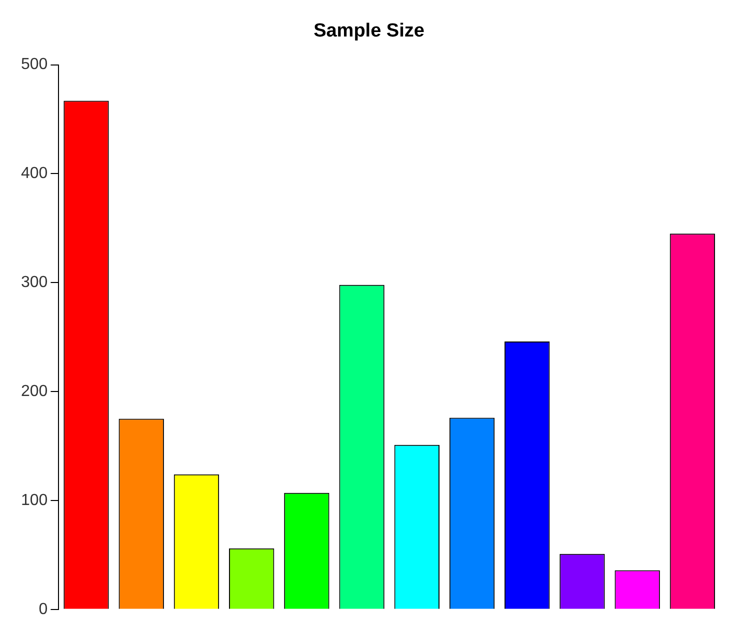 The height and width of the screenshot is (630, 734). What do you see at coordinates (34, 173) in the screenshot?
I see `y-tick-label: 400` at bounding box center [34, 173].